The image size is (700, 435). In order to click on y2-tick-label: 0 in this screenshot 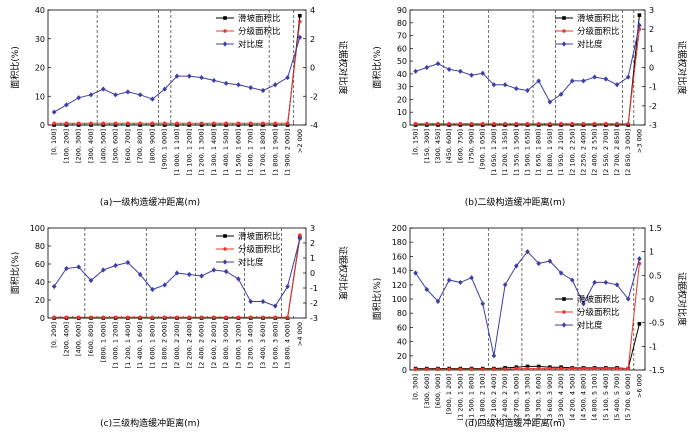, I will do `click(312, 273)`.